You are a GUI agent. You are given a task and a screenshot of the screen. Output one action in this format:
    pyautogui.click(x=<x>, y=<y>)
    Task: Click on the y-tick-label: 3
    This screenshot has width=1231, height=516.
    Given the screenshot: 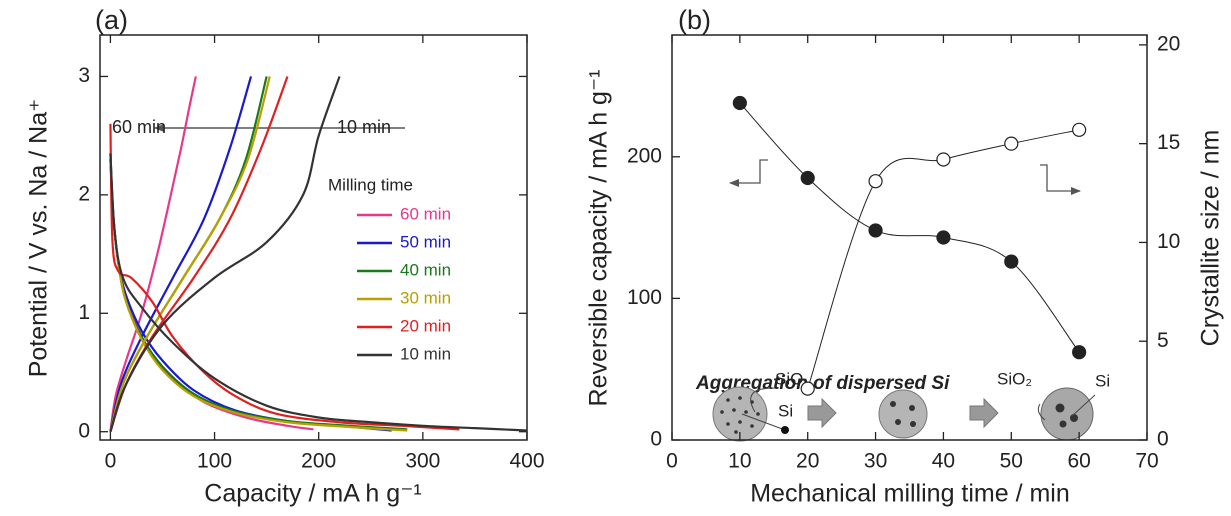 What is the action you would take?
    pyautogui.click(x=84, y=75)
    